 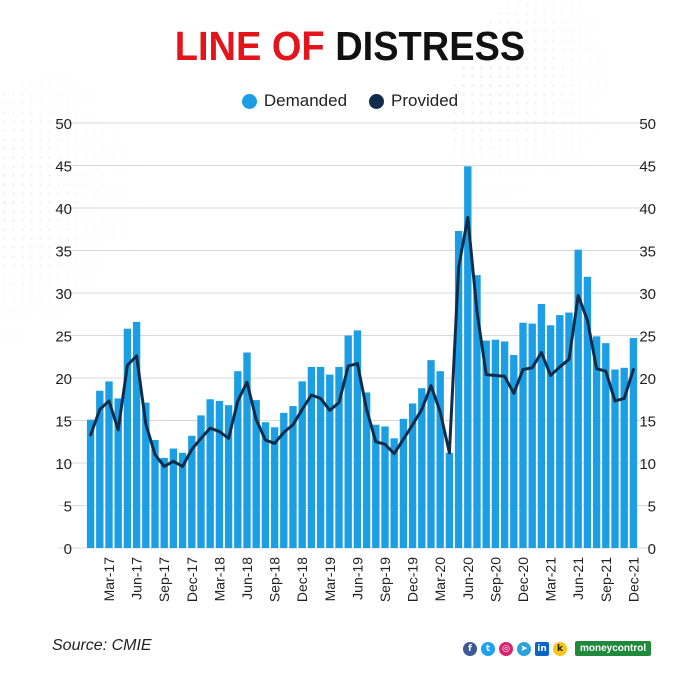 I want to click on y-tick-label-right: 50, so click(x=647, y=124).